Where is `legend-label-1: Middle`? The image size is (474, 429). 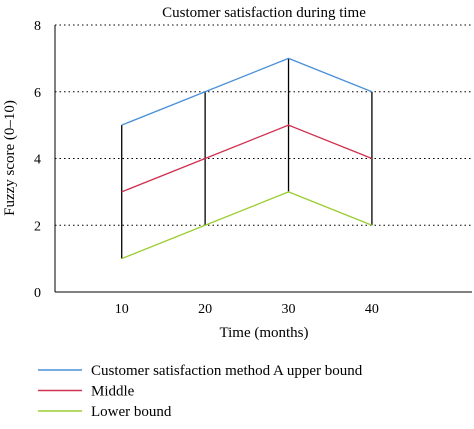 legend-label-1: Middle is located at coordinates (113, 392).